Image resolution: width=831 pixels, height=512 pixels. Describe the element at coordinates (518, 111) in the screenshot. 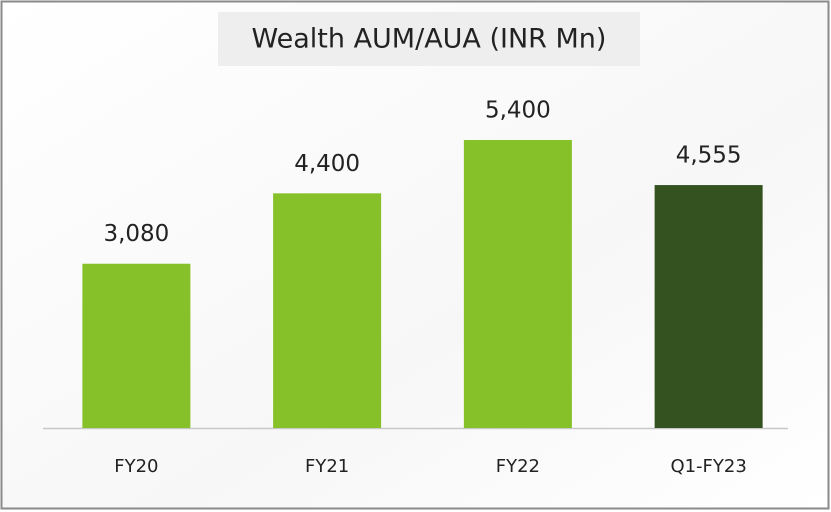

I see `value-label: 5,400` at that location.